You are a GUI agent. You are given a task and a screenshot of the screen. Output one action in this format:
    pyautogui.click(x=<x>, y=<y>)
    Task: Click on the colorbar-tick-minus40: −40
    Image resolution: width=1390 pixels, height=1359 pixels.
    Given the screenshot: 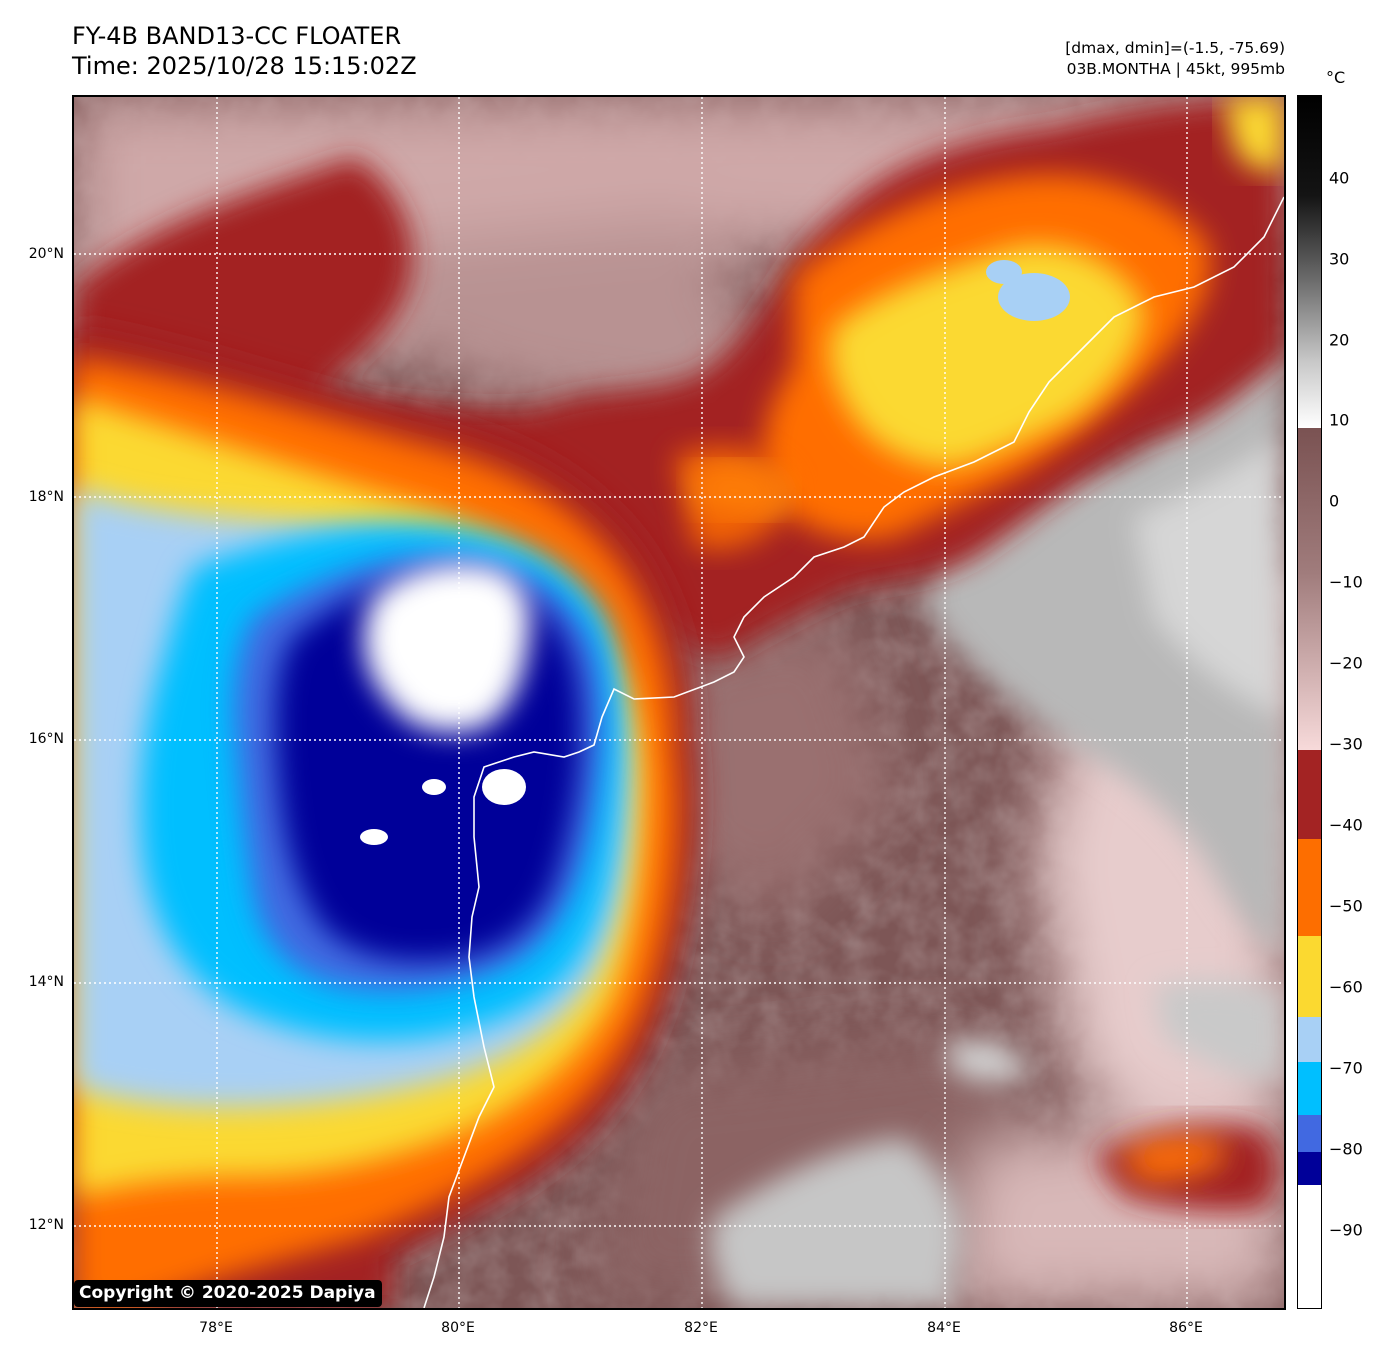 What is the action you would take?
    pyautogui.click(x=1346, y=825)
    